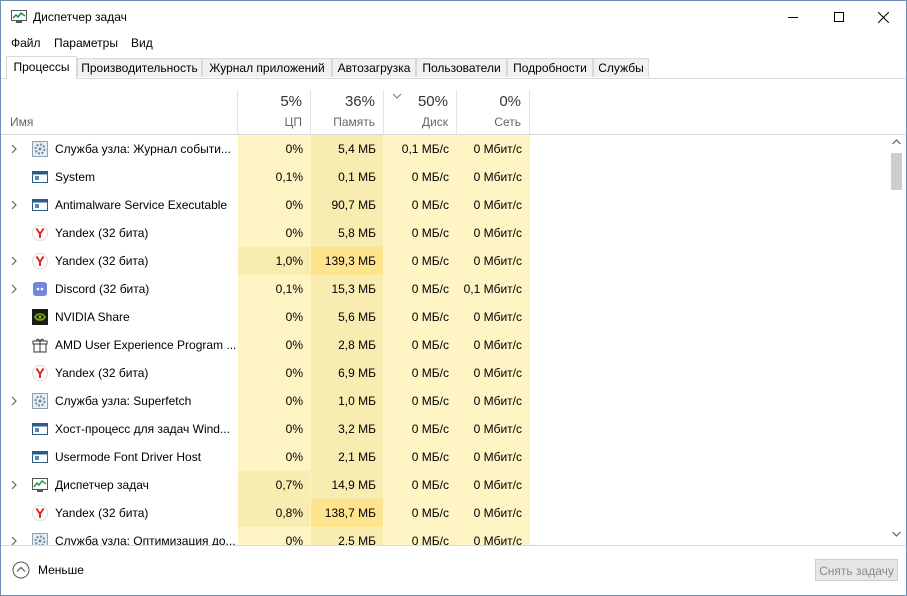 The image size is (907, 596). What do you see at coordinates (420, 112) in the screenshot?
I see `column-header-disk: 50% Диск` at bounding box center [420, 112].